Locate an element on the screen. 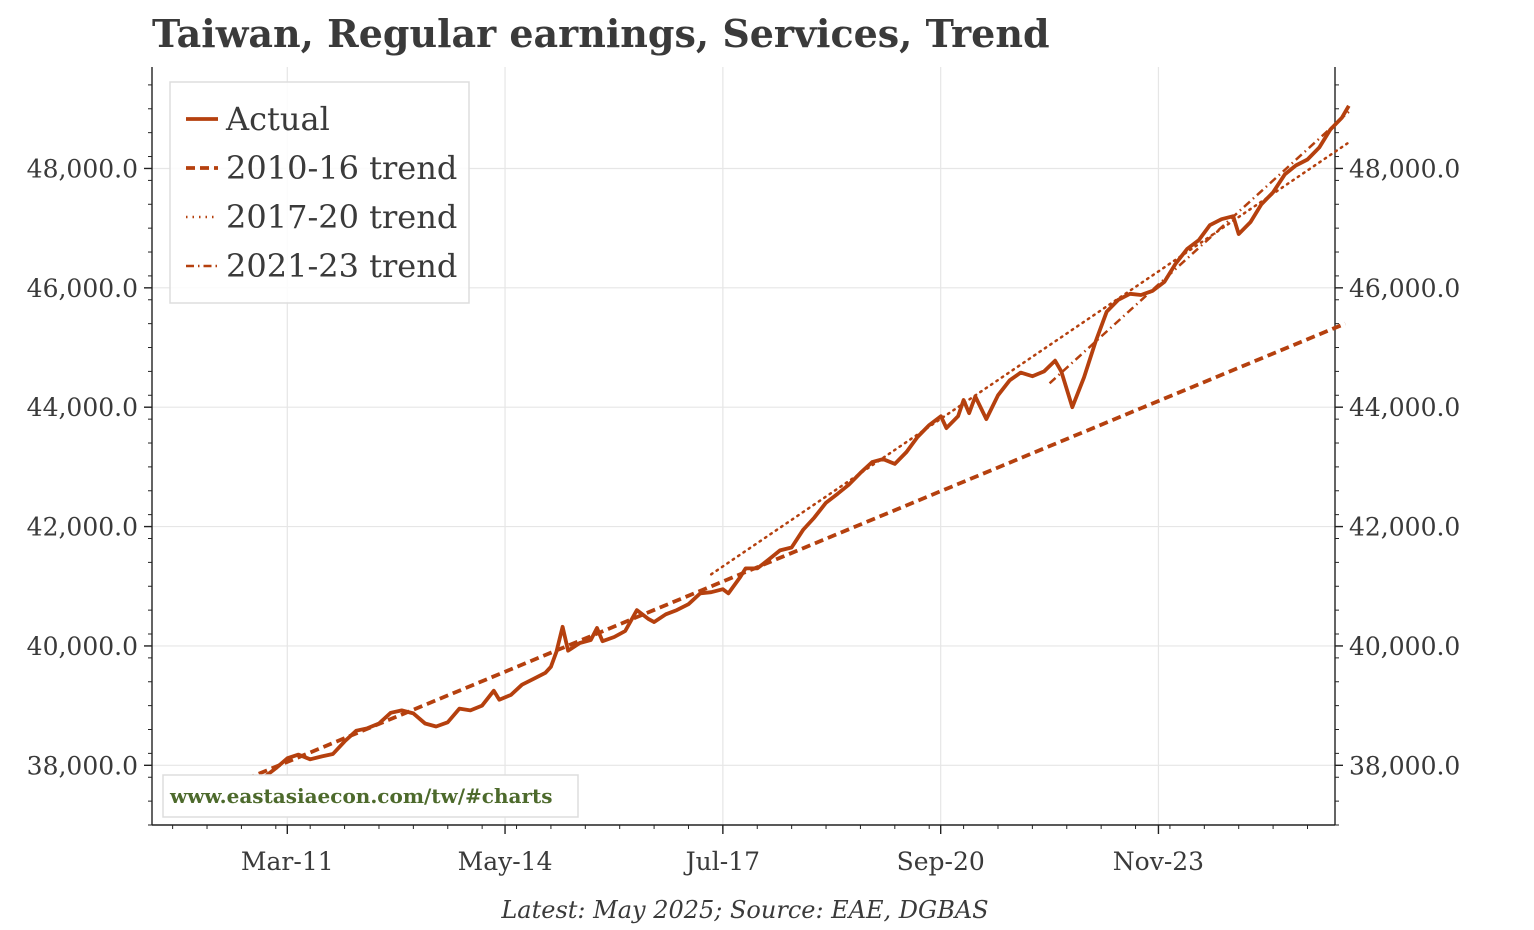 This screenshot has height=930, width=1534. y-tick-label-right-4: 46,000.0 is located at coordinates (1404, 288).